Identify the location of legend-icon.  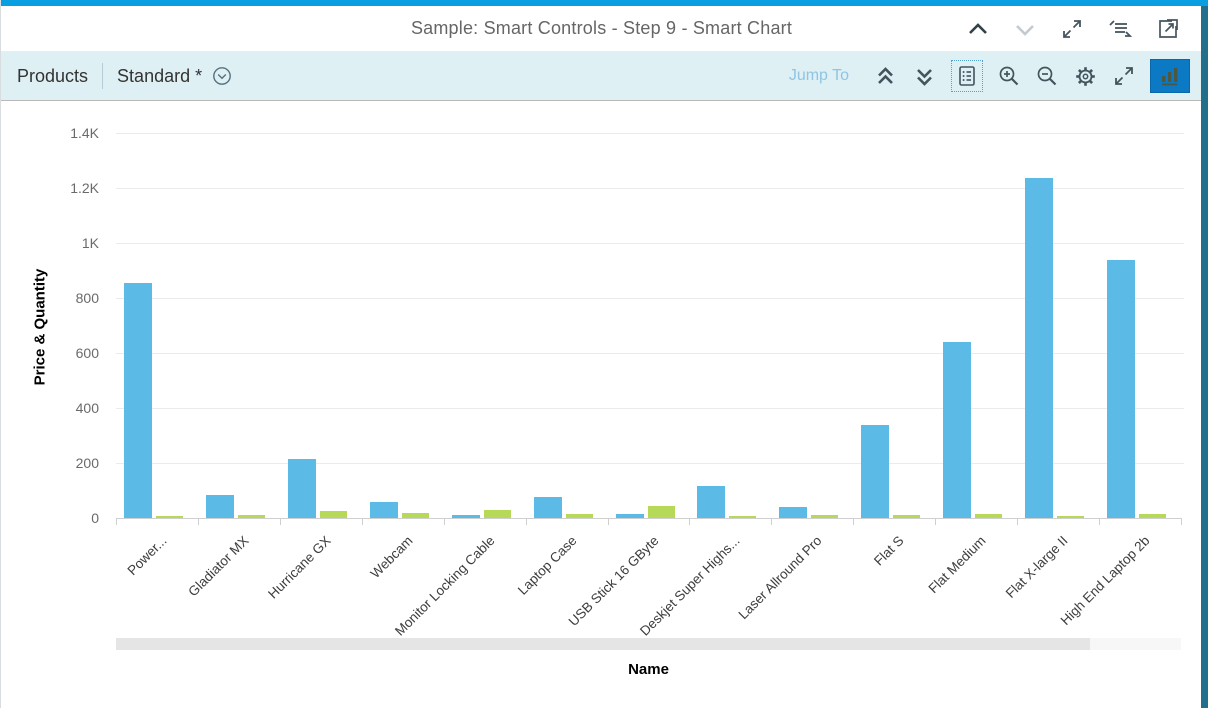
(967, 76).